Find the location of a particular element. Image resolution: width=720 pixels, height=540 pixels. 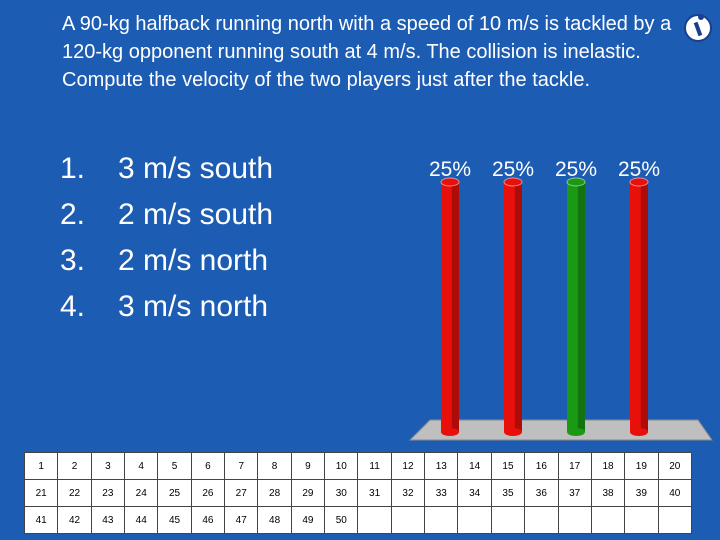

grid-cell: 3 is located at coordinates (108, 466).